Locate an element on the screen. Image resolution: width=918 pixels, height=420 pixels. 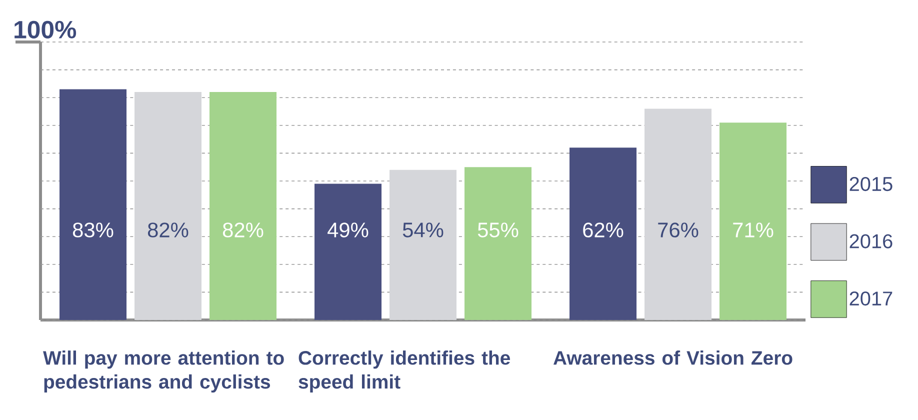
data-label: 55% is located at coordinates (498, 230).